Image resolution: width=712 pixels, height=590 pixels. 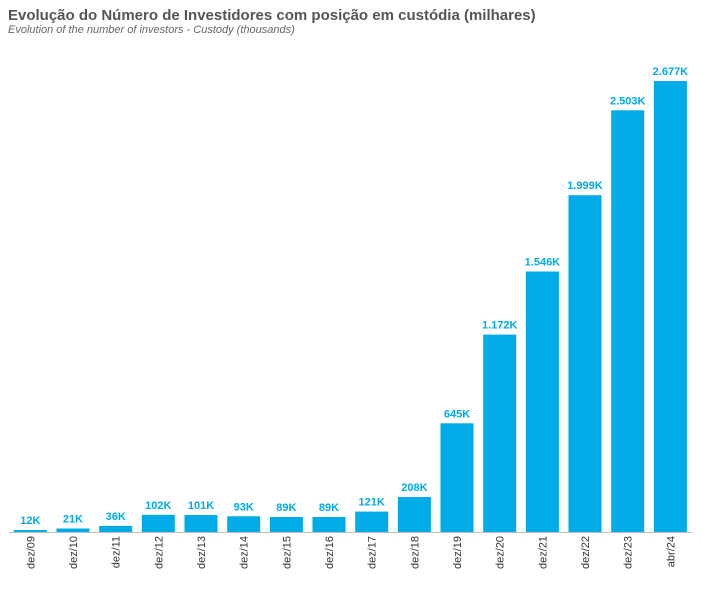 What do you see at coordinates (372, 503) in the screenshot?
I see `value-label: 121K` at bounding box center [372, 503].